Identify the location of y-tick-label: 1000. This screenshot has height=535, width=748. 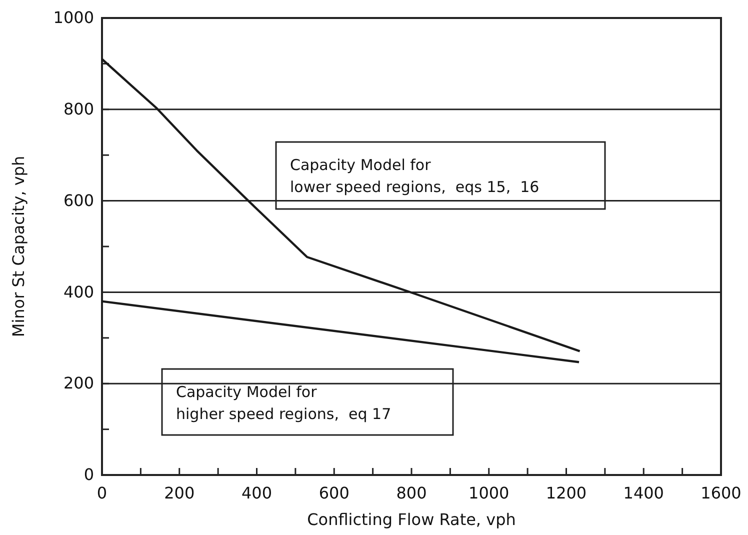
(73, 18).